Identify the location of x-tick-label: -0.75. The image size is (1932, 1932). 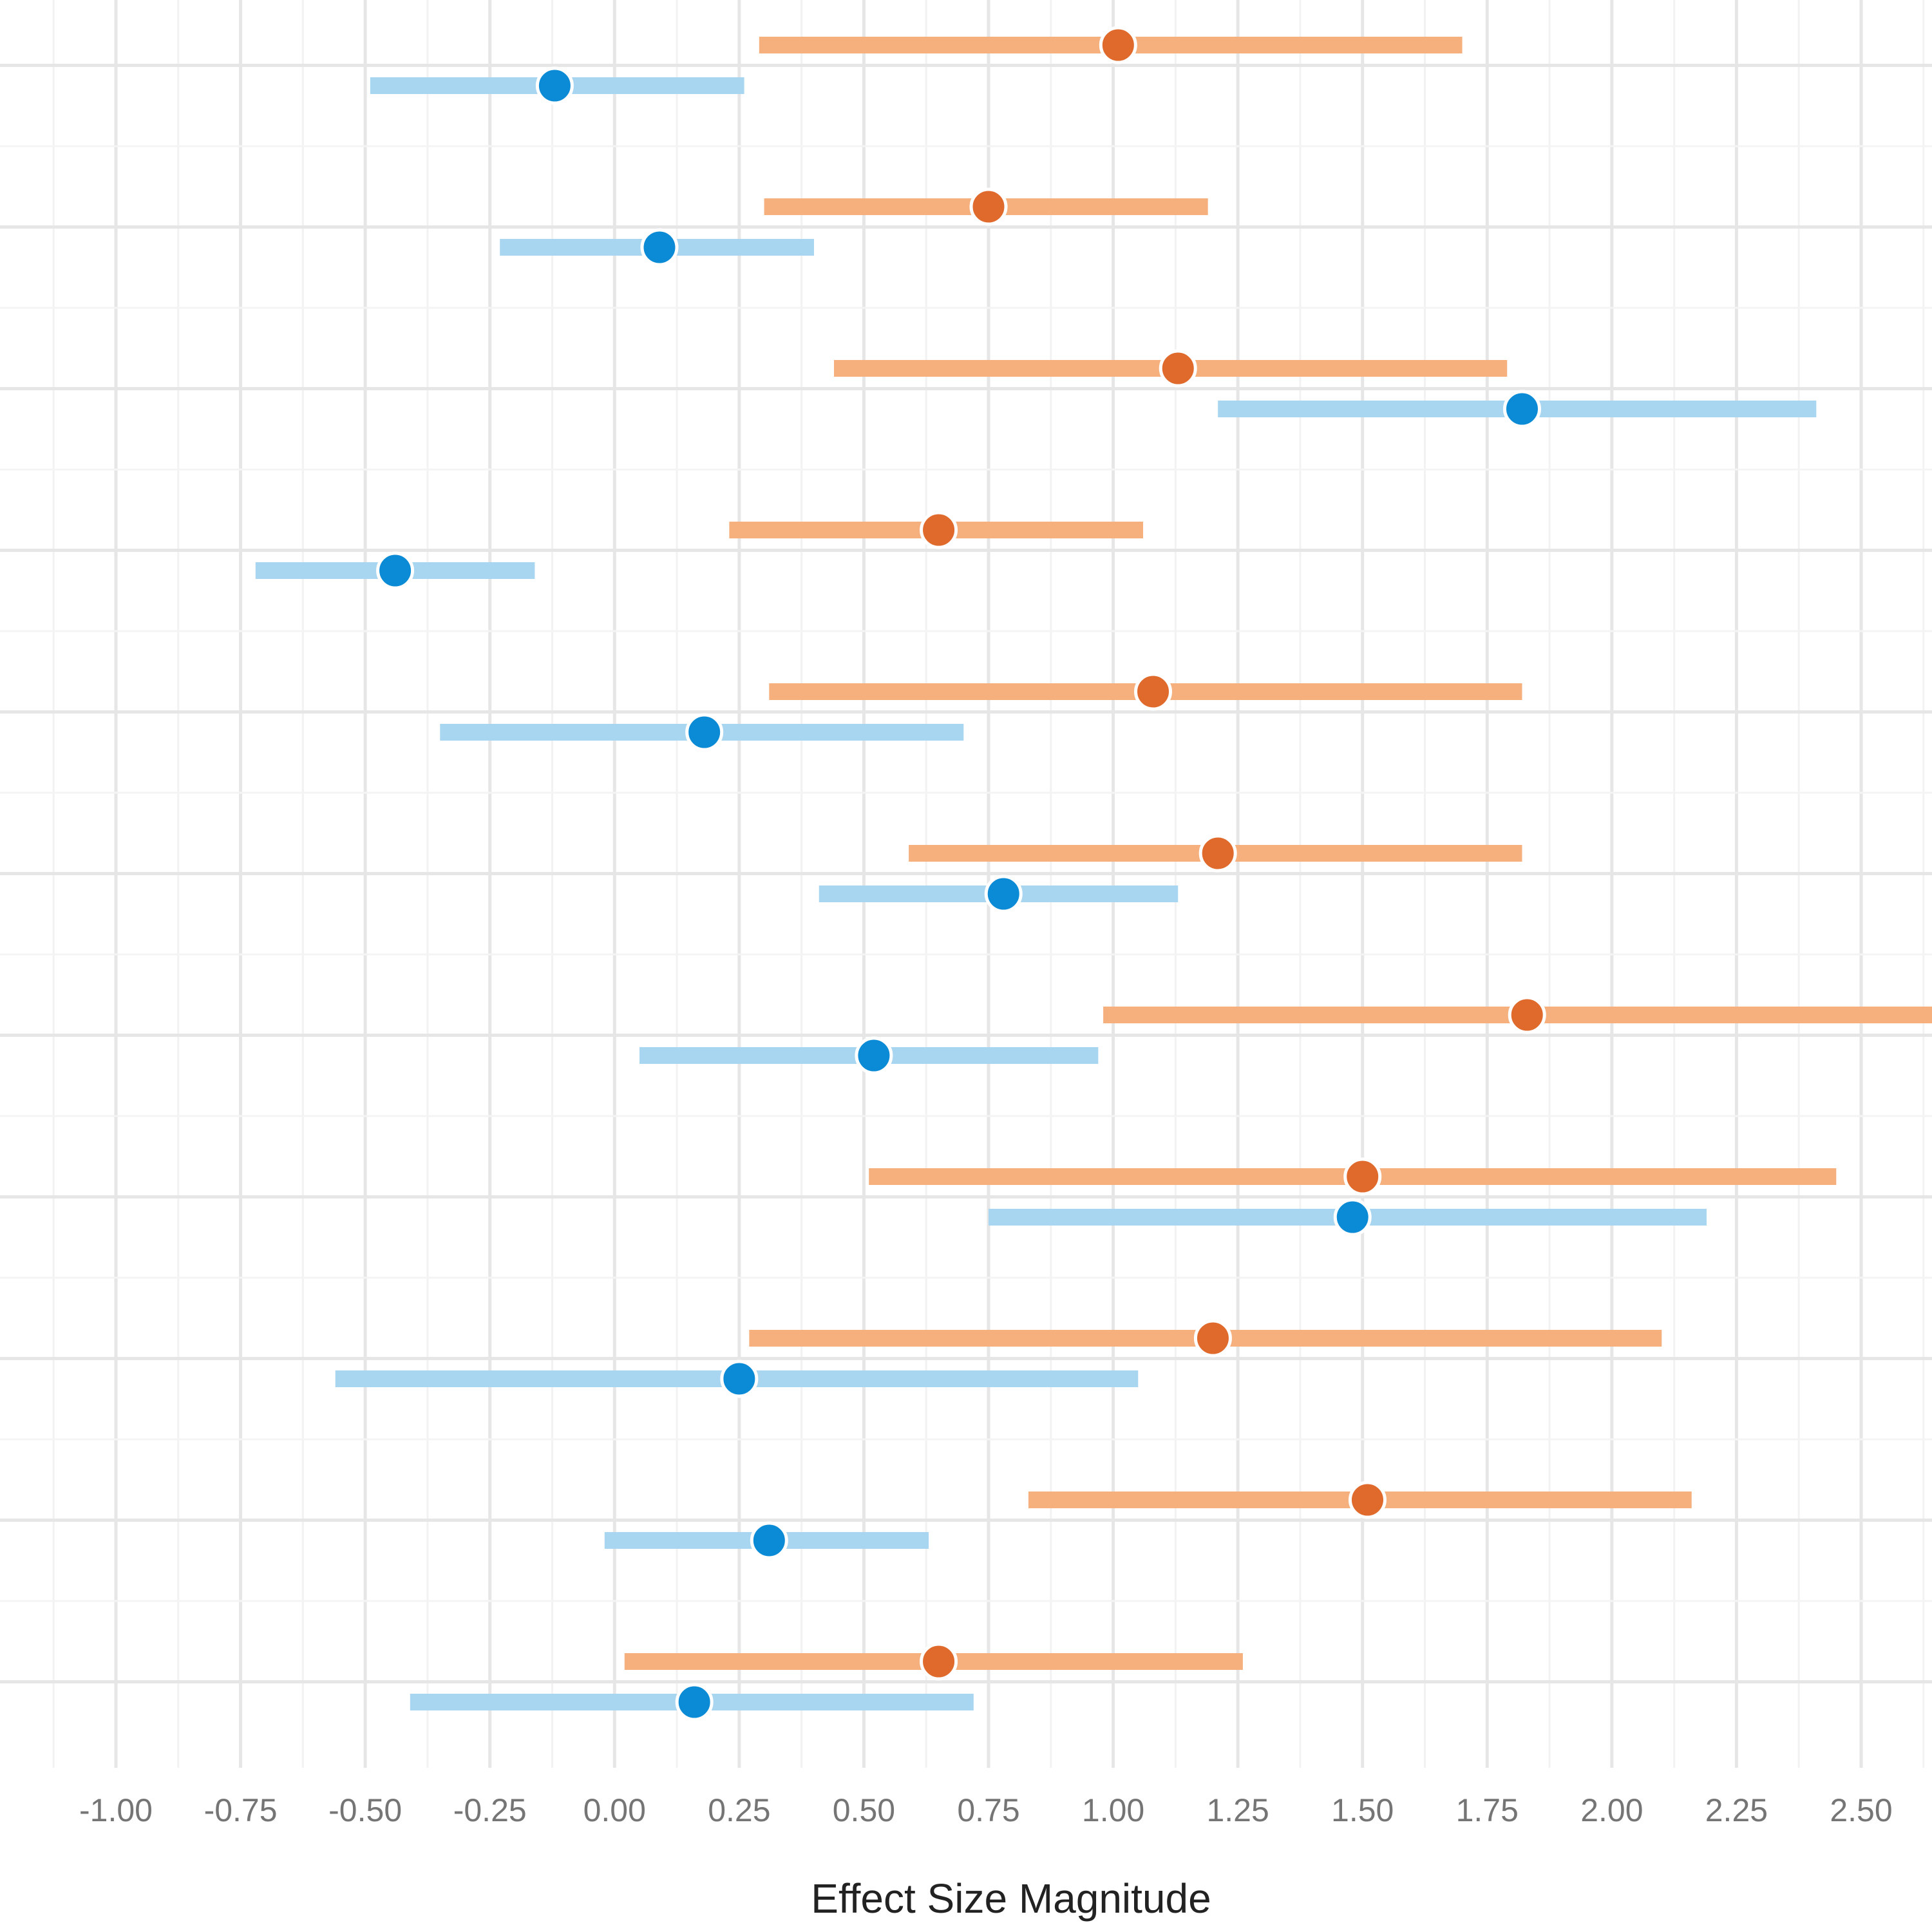
(241, 1810).